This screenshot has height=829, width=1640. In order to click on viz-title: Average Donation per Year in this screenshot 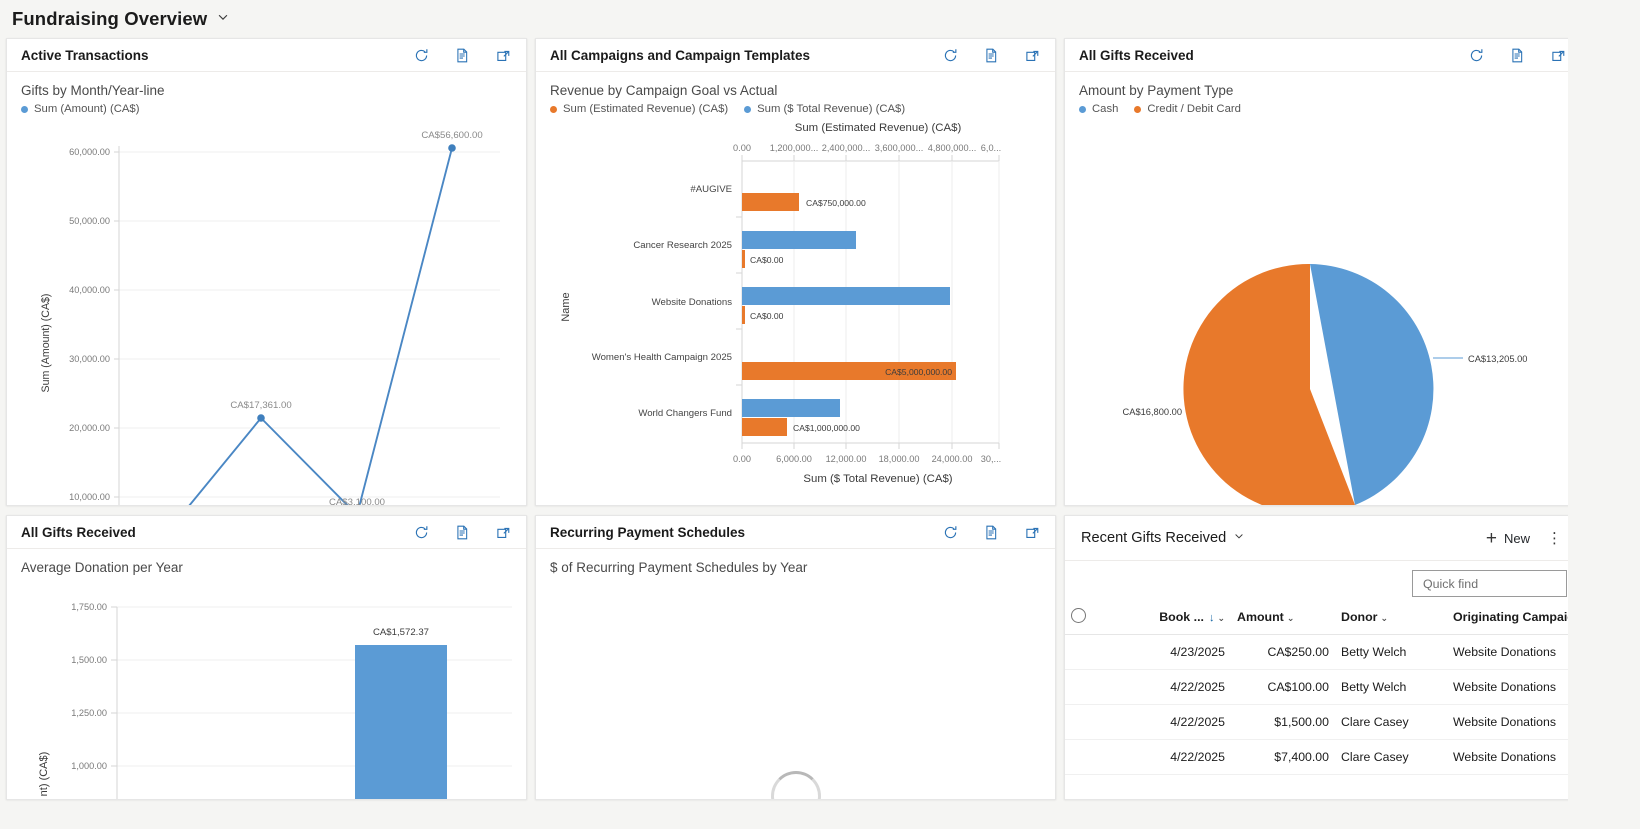, I will do `click(102, 567)`.